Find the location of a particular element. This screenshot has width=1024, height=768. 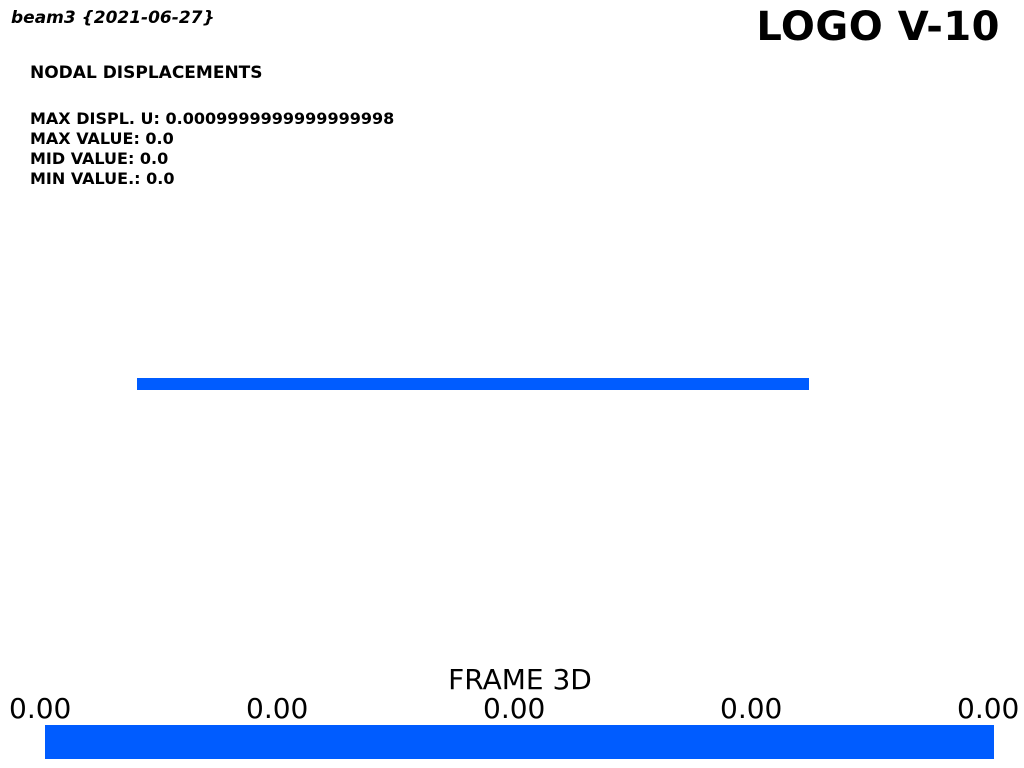

max-displ-label: MAX DISPL. U: 0.0009999999999999998 is located at coordinates (212, 118).